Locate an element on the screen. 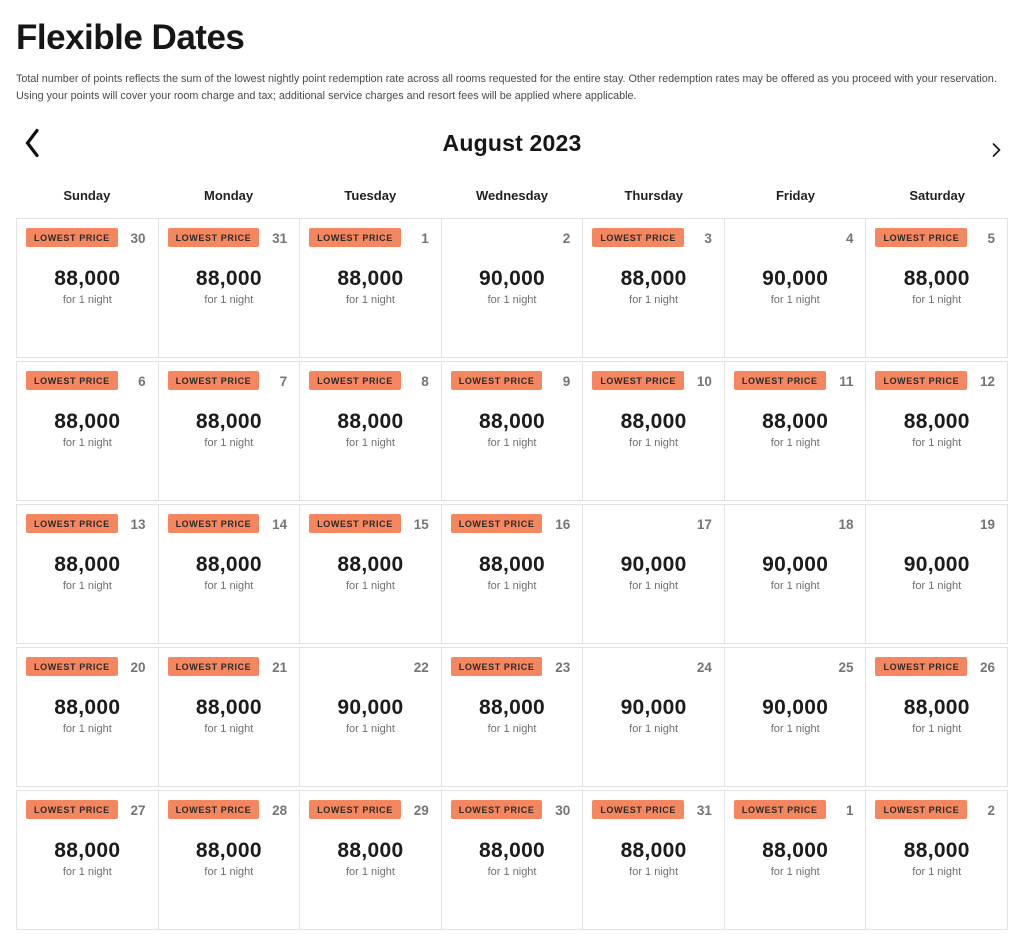  day-cell: LOWEST PRICE 2 88,000 for 1 night is located at coordinates (937, 860).